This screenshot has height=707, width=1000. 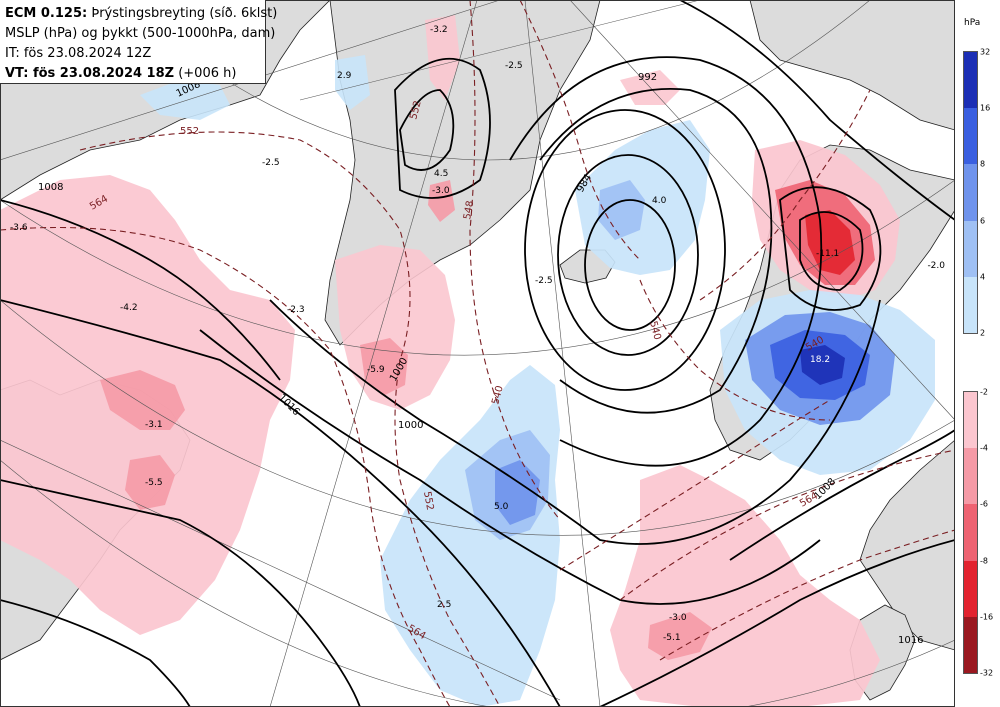 What do you see at coordinates (972, 23) in the screenshot?
I see `legend-unit: hPa` at bounding box center [972, 23].